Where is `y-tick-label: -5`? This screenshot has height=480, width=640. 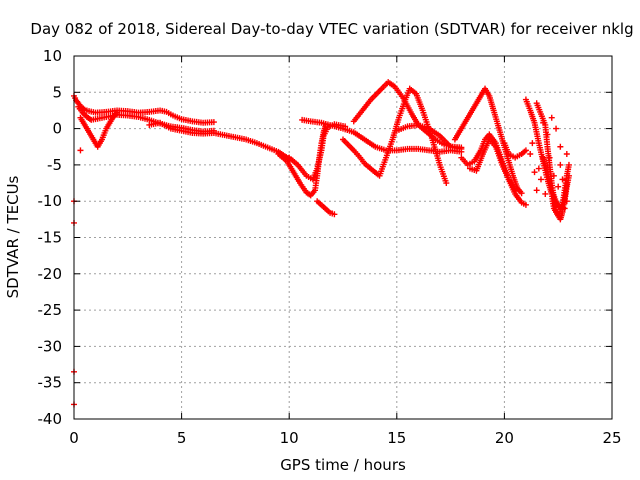 y-tick-label: -5 is located at coordinates (54, 165).